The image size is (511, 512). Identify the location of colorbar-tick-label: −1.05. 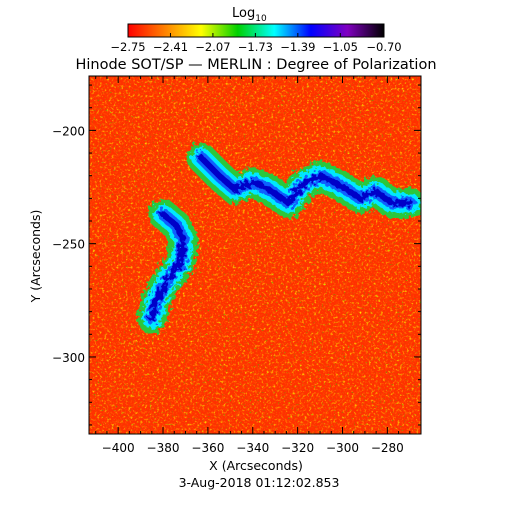
(340, 47).